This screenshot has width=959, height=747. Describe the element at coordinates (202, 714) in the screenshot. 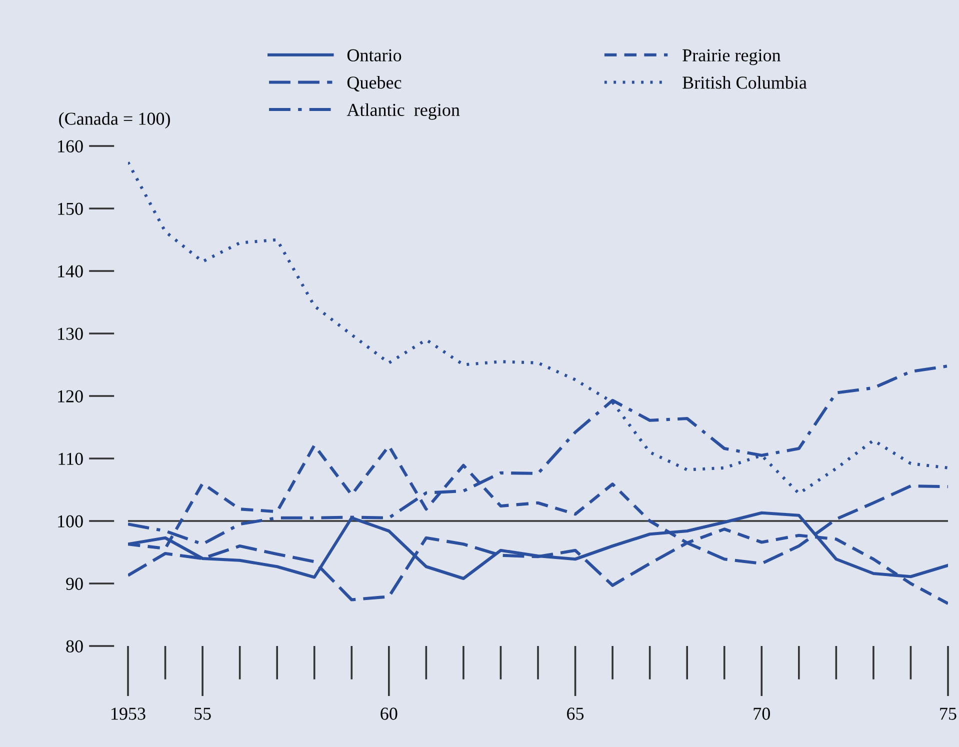

I see `x-tick-label: 55` at that location.